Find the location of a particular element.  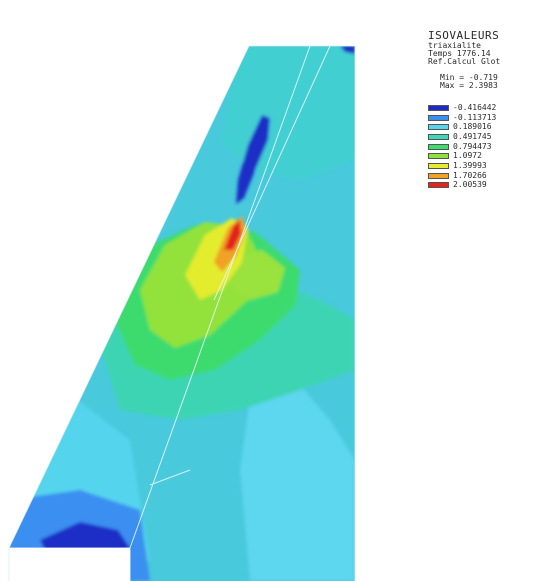

field-right-cyan is located at coordinates (297, 470).